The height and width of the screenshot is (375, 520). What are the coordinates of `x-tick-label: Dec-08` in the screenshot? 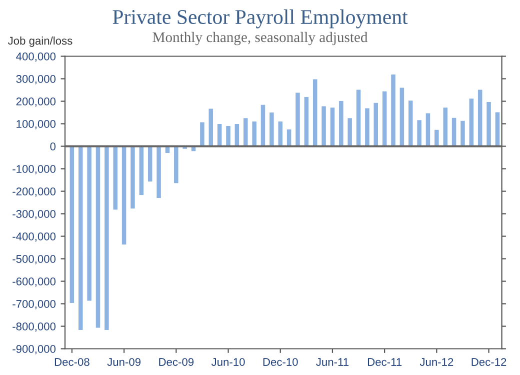 It's located at (72, 362).